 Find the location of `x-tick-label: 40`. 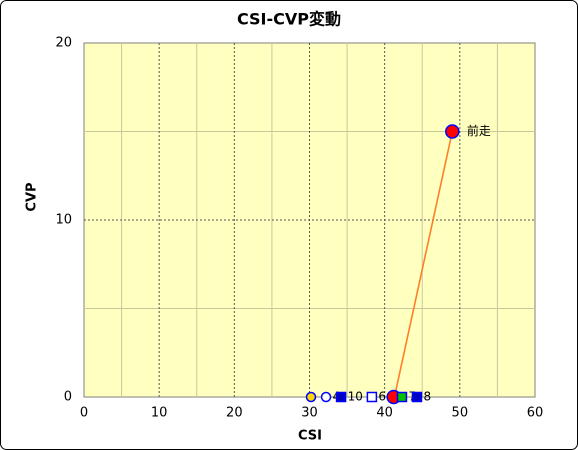

x-tick-label: 40 is located at coordinates (384, 413).